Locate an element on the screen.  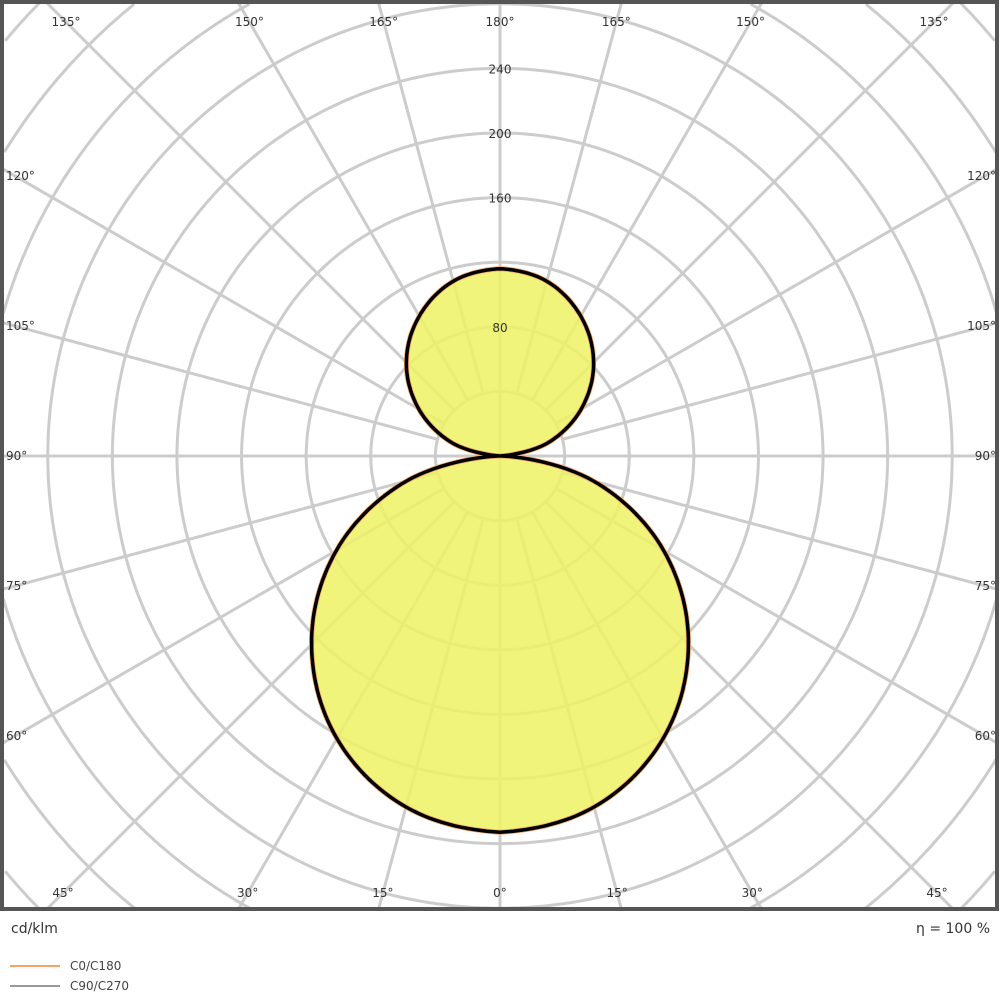
angle-tick-label: 180° is located at coordinates (500, 22).